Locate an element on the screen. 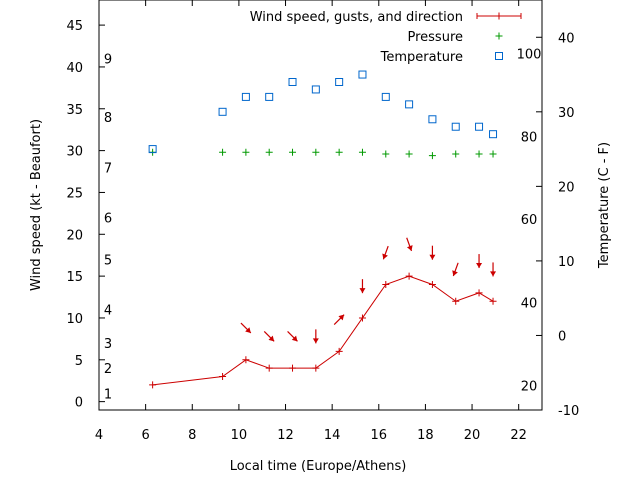  x-axis-label: Local time (Europe/Athens) is located at coordinates (318, 466).